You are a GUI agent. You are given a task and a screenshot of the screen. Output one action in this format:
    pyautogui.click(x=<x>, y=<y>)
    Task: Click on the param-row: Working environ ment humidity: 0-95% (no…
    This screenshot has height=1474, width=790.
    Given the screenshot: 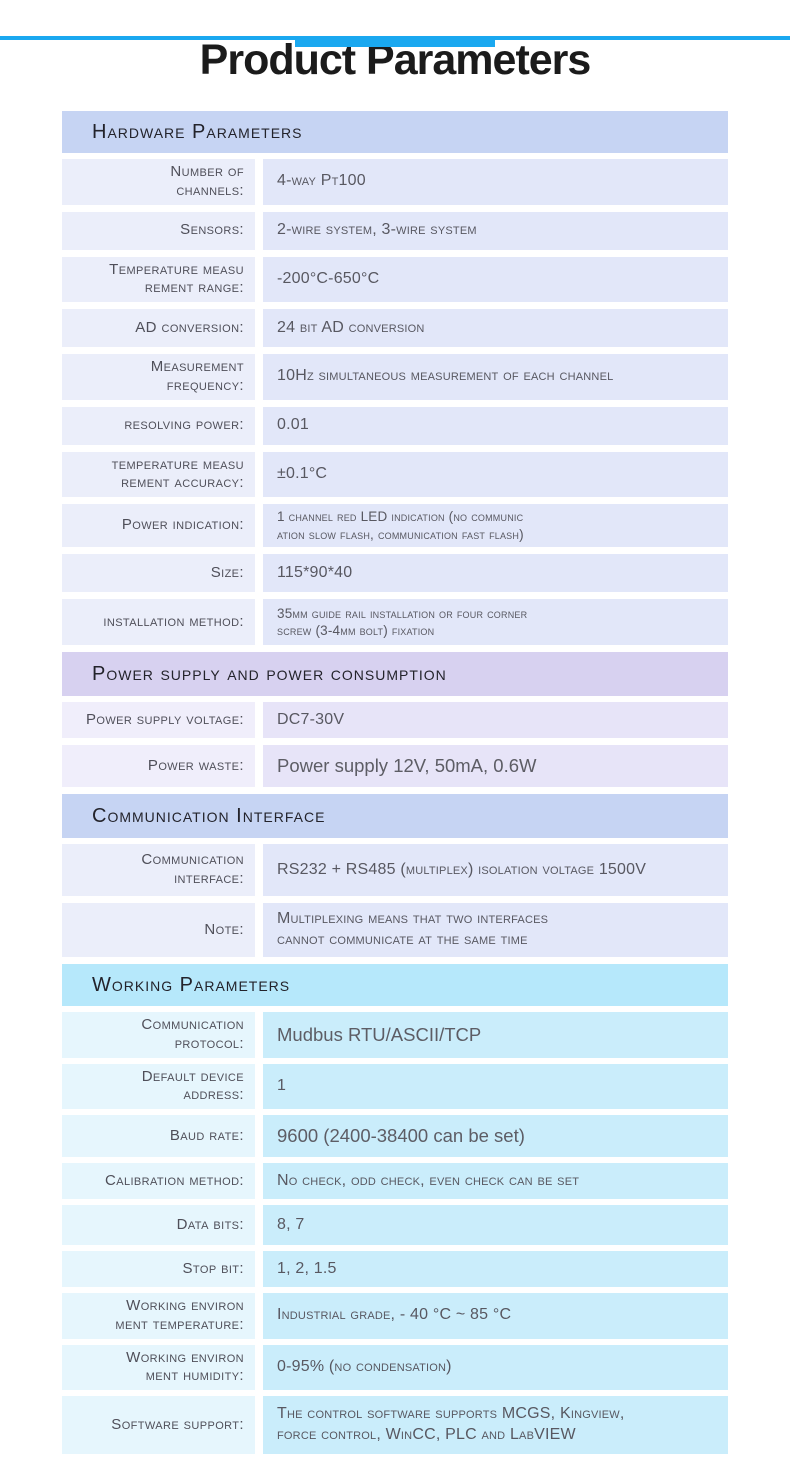 What is the action you would take?
    pyautogui.click(x=395, y=1367)
    